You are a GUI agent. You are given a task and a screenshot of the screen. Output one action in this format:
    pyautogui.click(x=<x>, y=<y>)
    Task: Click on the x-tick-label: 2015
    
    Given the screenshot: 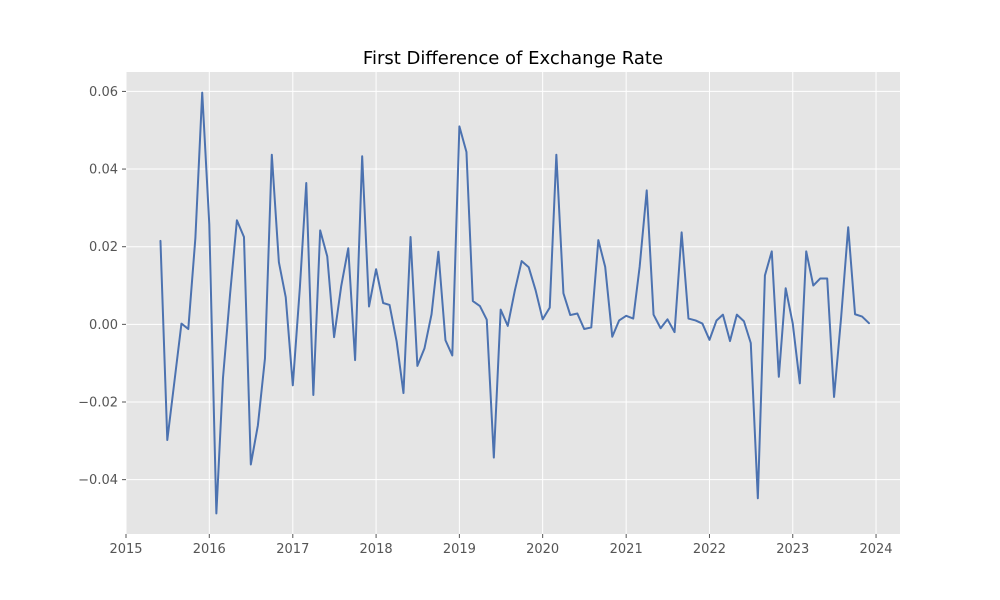 What is the action you would take?
    pyautogui.click(x=125, y=549)
    